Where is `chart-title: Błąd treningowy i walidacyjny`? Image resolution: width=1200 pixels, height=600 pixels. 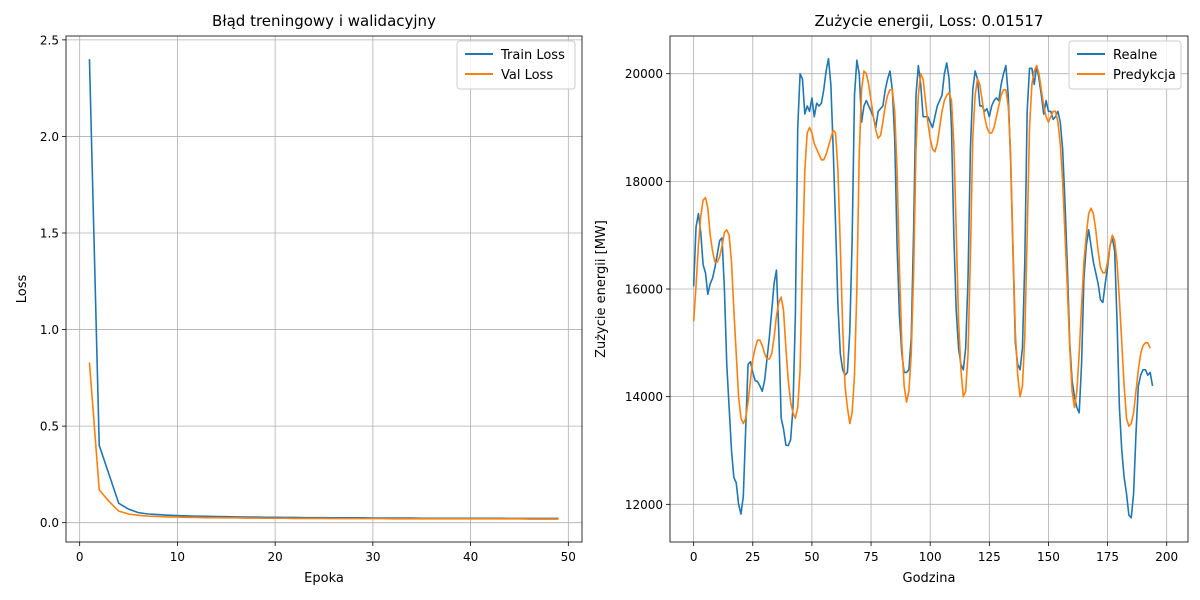 chart-title: Błąd treningowy i walidacyjny is located at coordinates (324, 21).